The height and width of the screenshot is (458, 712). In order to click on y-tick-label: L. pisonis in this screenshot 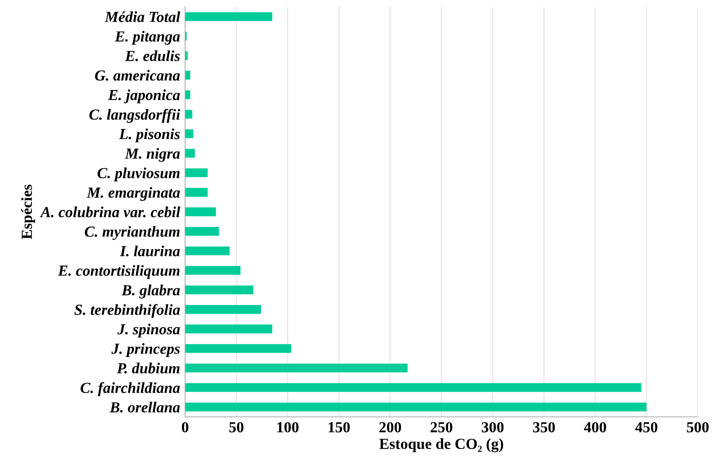, I will do `click(149, 135)`.